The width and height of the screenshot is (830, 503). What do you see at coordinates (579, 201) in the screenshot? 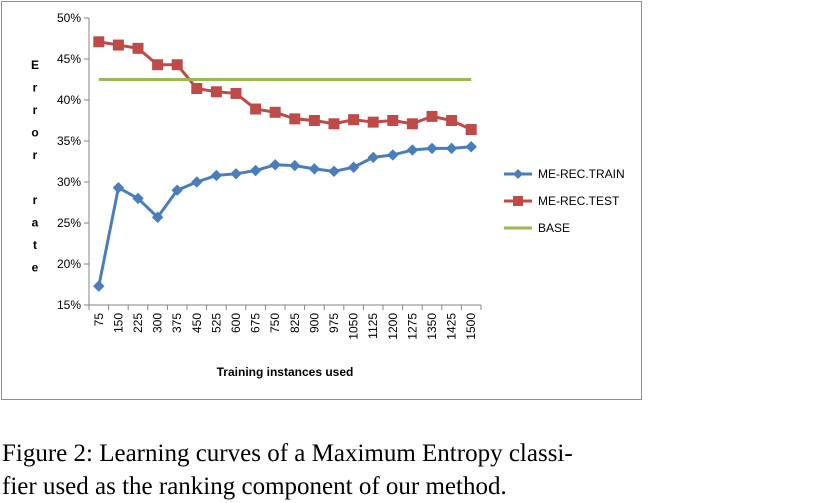
I see `legend-test-label: ME-REC.TEST` at bounding box center [579, 201].